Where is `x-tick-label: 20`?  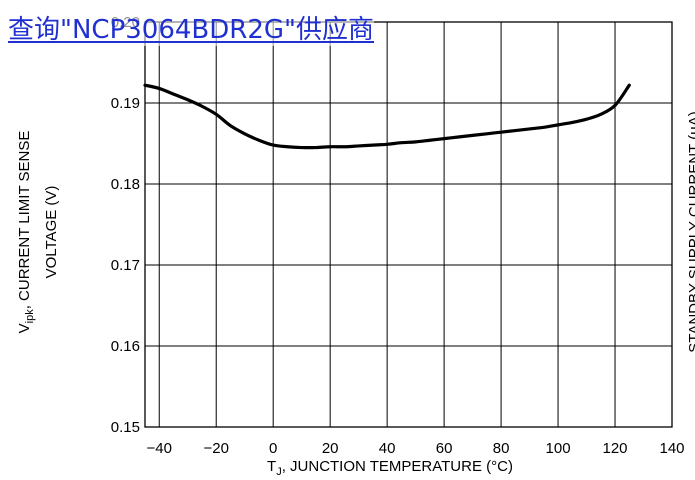
x-tick-label: 20 is located at coordinates (330, 448).